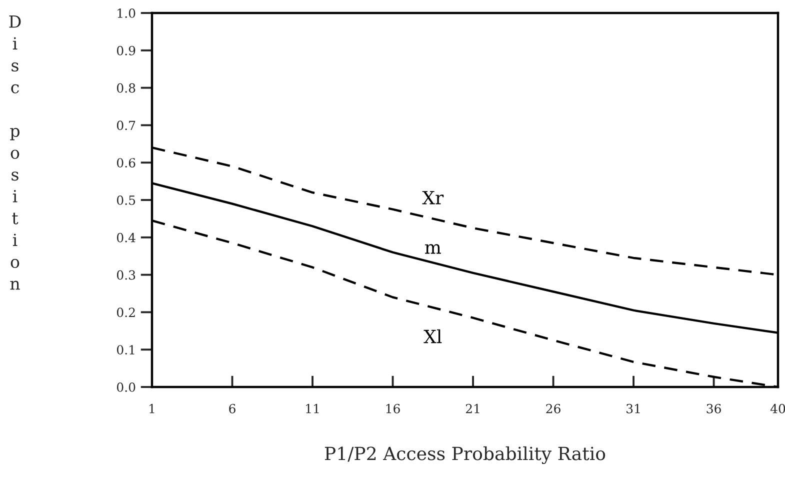 Image resolution: width=785 pixels, height=494 pixels. I want to click on x-tick-label: 40, so click(777, 409).